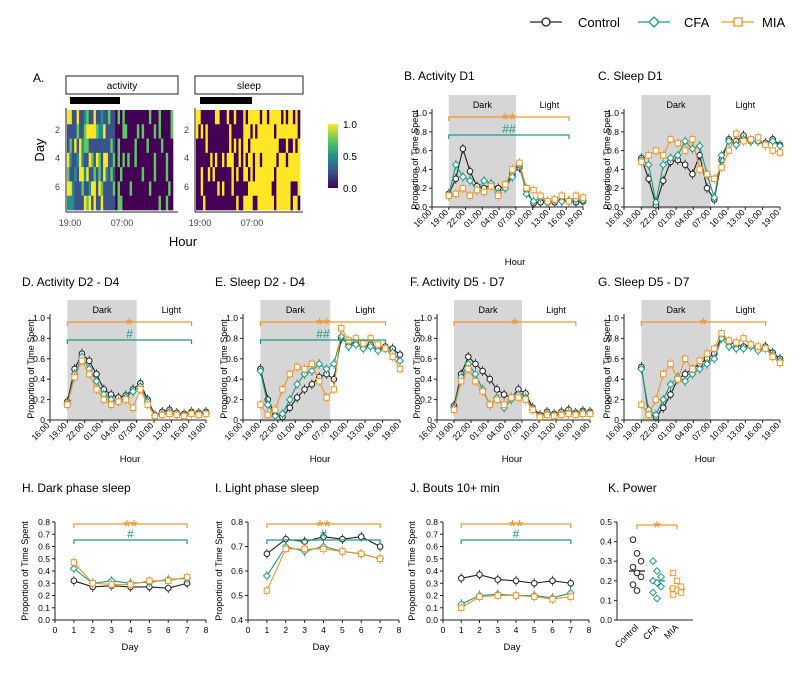 This screenshot has height=698, width=800. What do you see at coordinates (130, 573) in the screenshot?
I see `series-mia` at bounding box center [130, 573].